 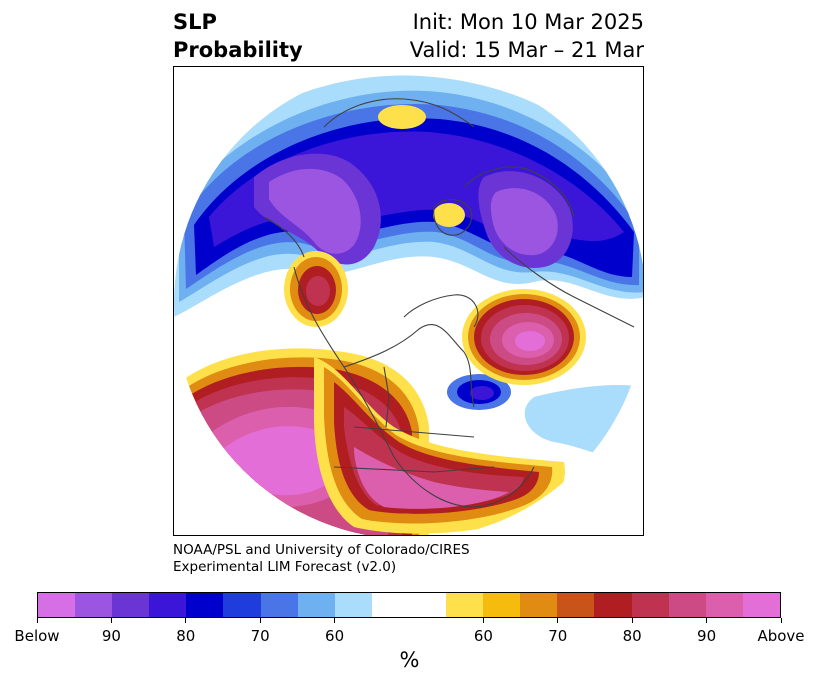 What do you see at coordinates (195, 22) in the screenshot?
I see `title-line-1: SLP` at bounding box center [195, 22].